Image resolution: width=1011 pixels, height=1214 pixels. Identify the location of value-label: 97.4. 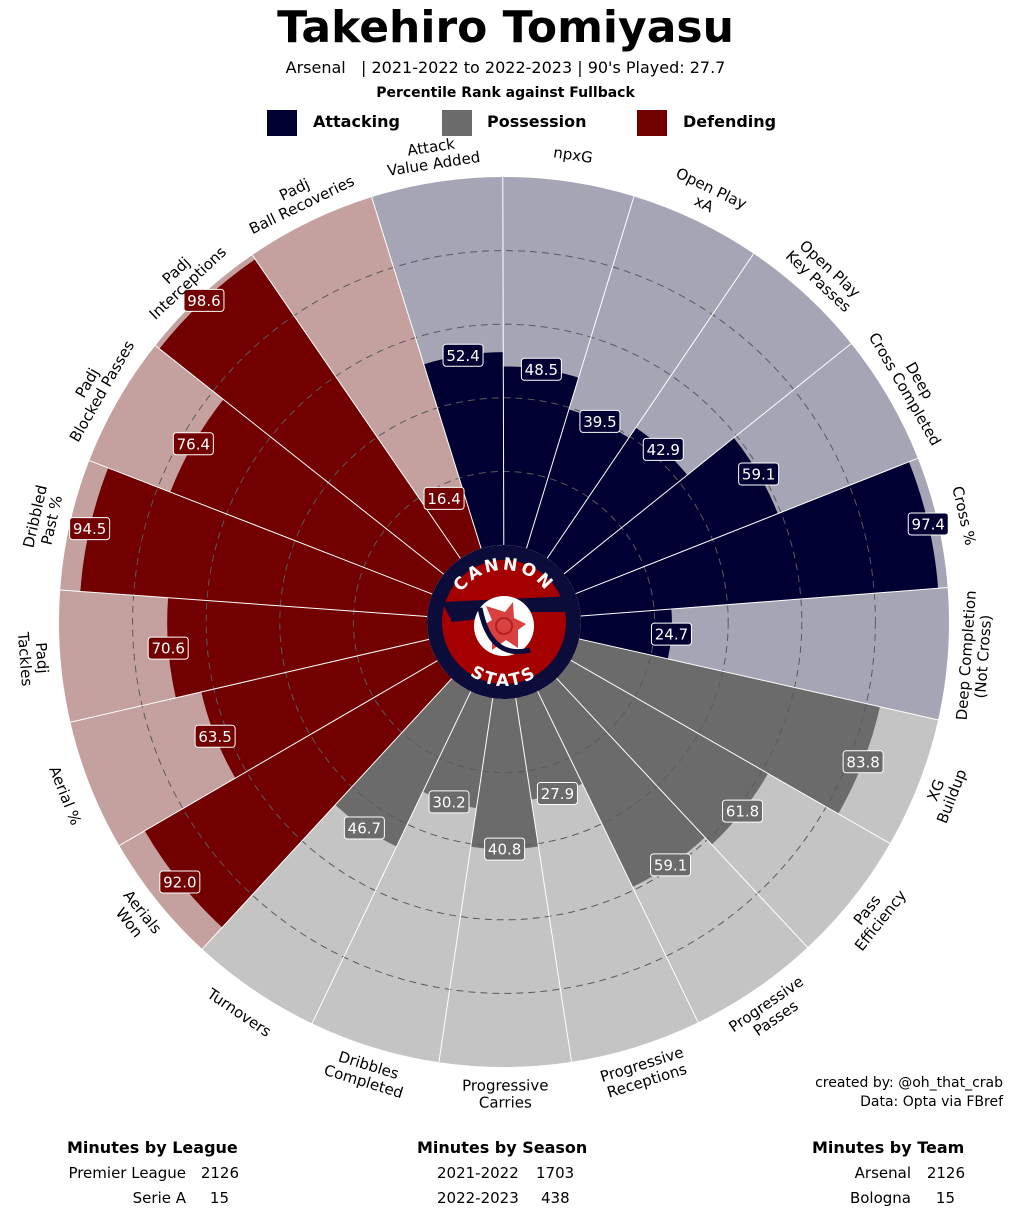
(928, 524).